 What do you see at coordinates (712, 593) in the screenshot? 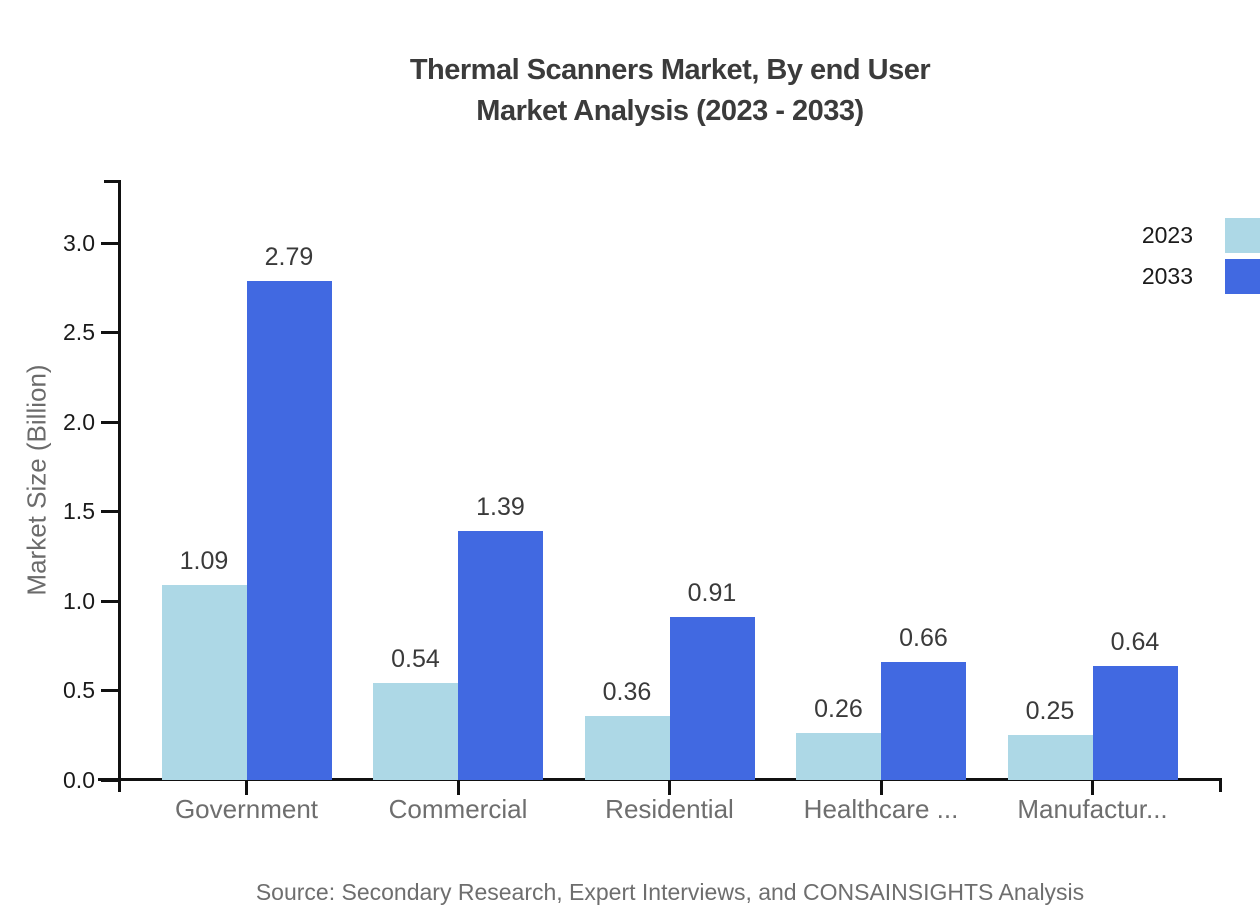
I see `bar-value-label: 0.91` at bounding box center [712, 593].